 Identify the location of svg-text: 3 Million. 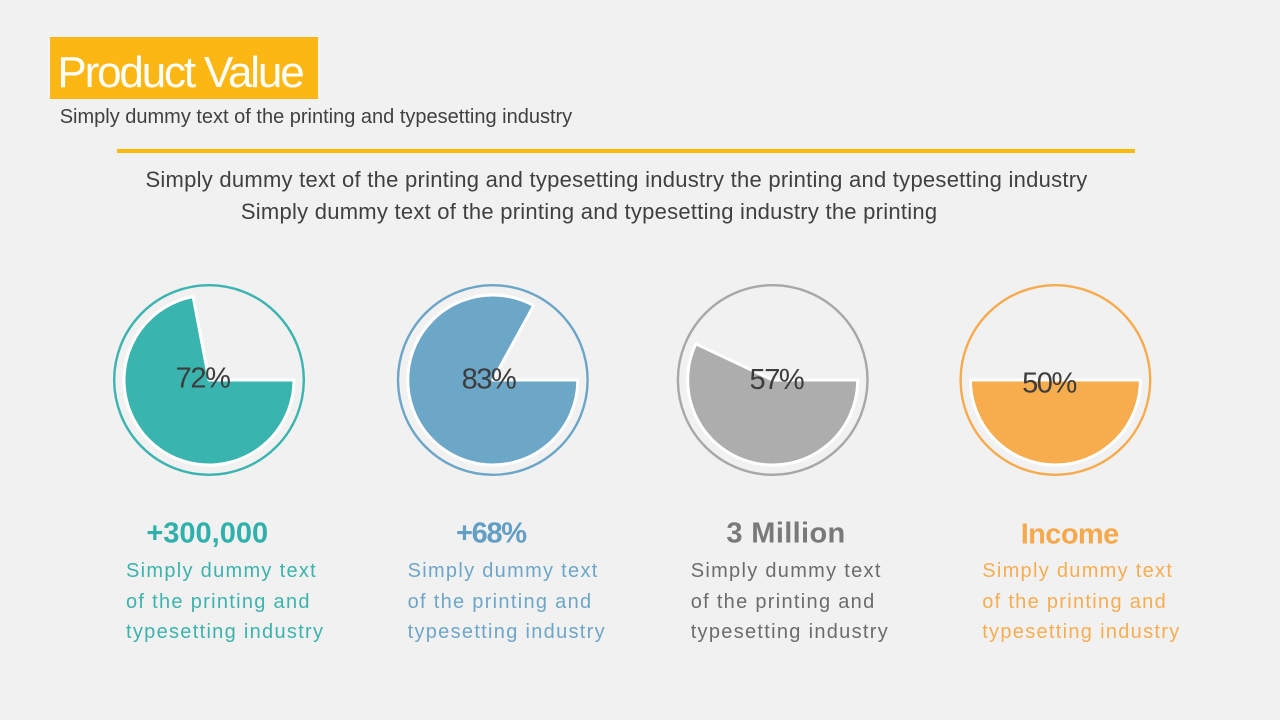
(785, 534).